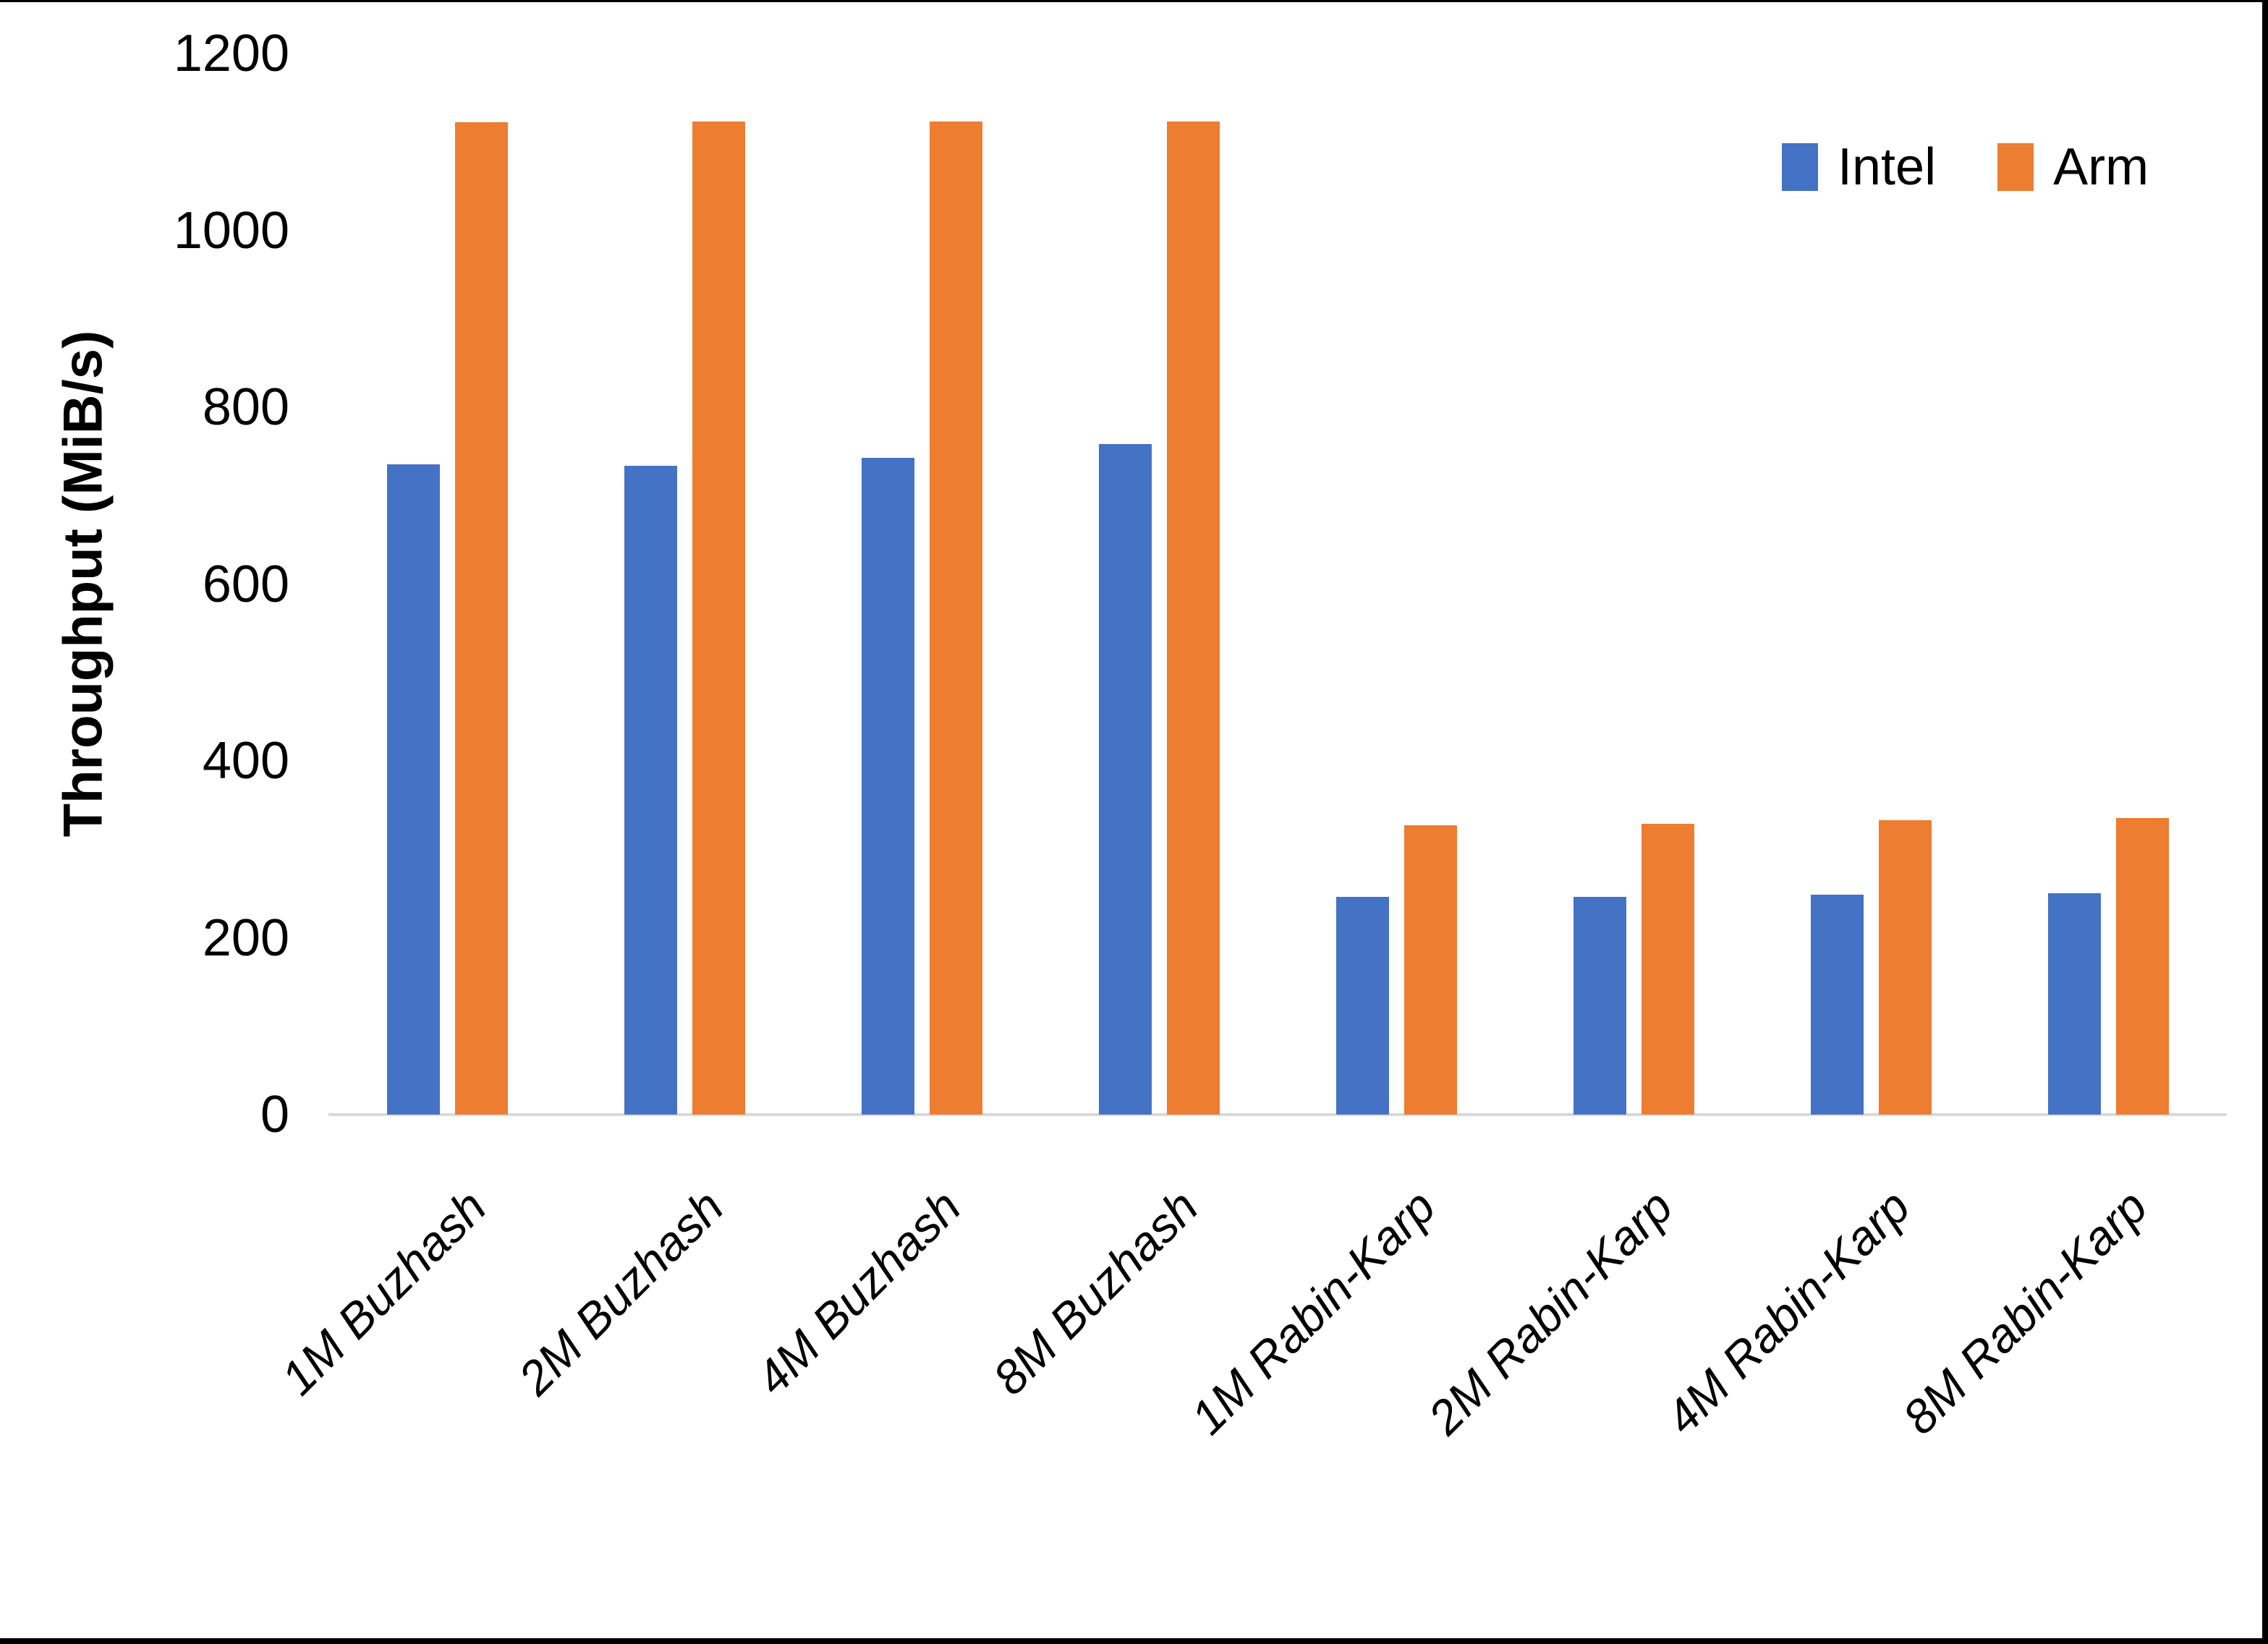  I want to click on y-tick-label-200: 200, so click(245, 937).